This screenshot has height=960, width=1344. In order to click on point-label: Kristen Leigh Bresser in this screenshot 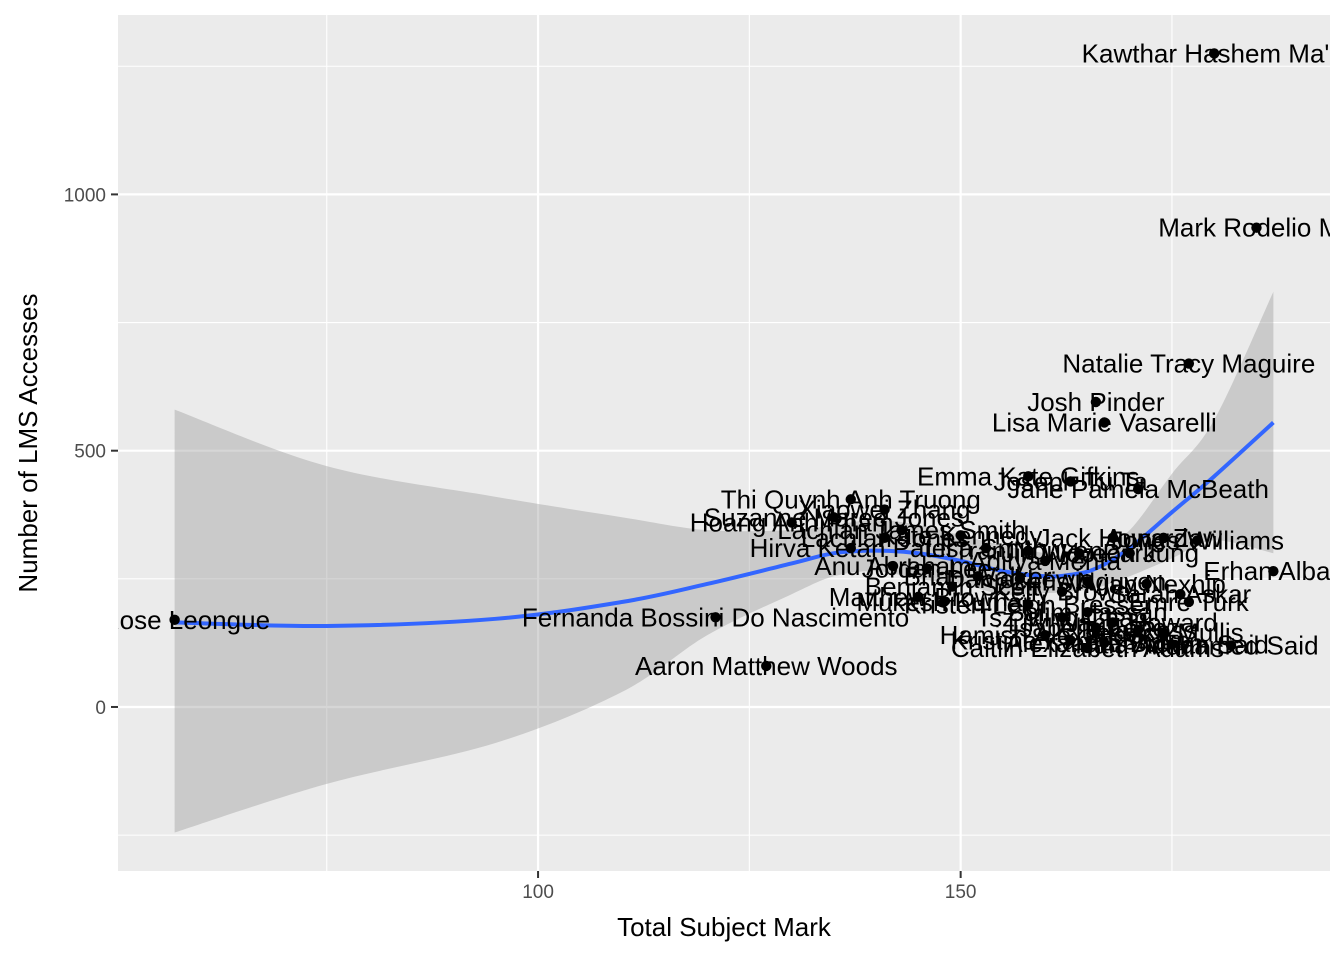, I will do `click(1028, 604)`.